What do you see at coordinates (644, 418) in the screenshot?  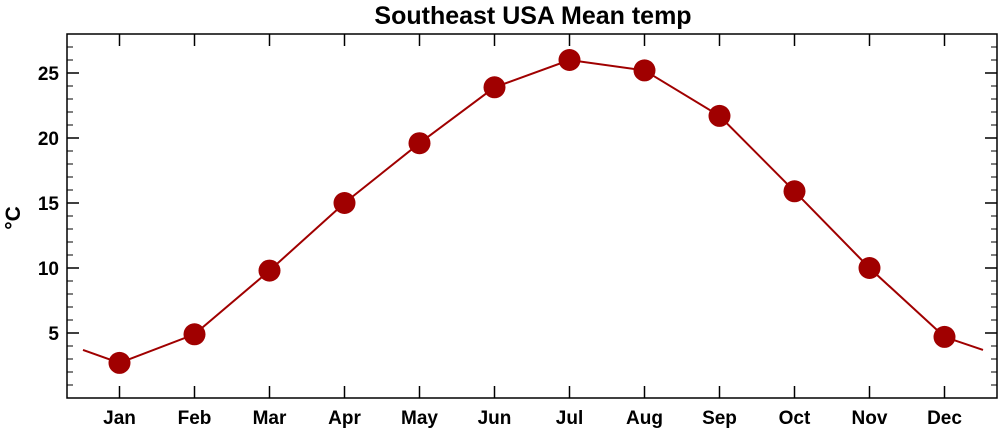 I see `x-tick-label: Aug` at bounding box center [644, 418].